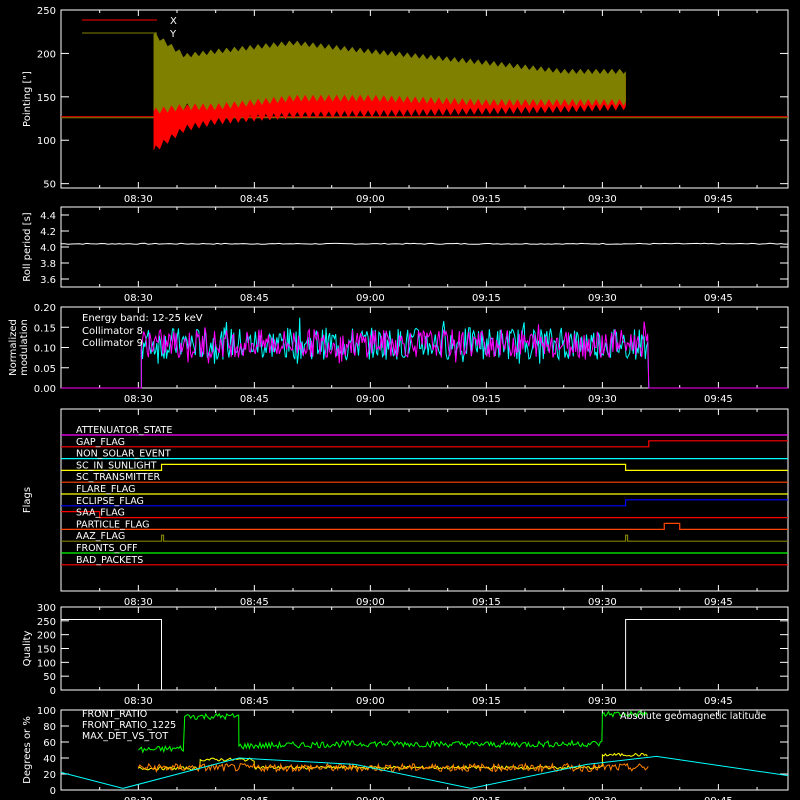 This screenshot has height=800, width=800. Describe the element at coordinates (116, 465) in the screenshot. I see `flag-sc-in-sunlight-label: SC_IN_SUNLIGHT` at that location.